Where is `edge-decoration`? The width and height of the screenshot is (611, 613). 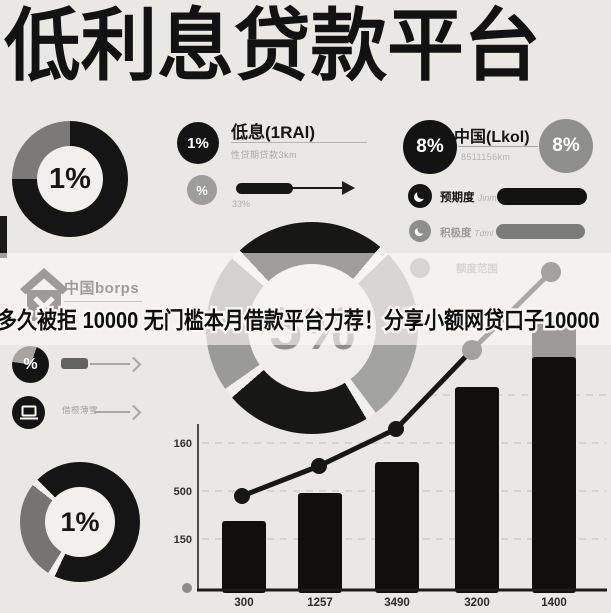
edge-decoration is located at coordinates (3, 237).